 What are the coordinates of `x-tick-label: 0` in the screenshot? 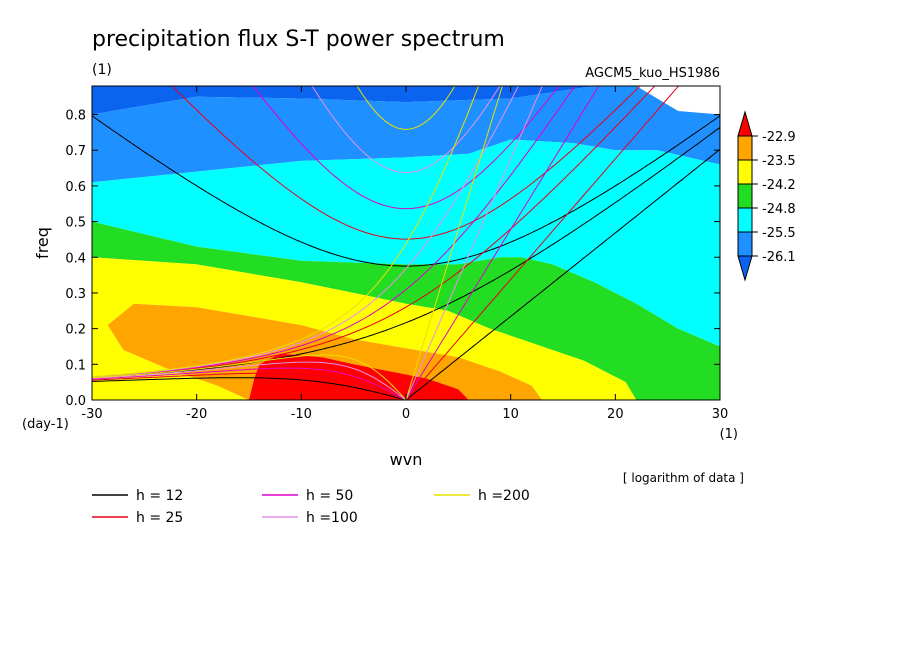 It's located at (406, 414).